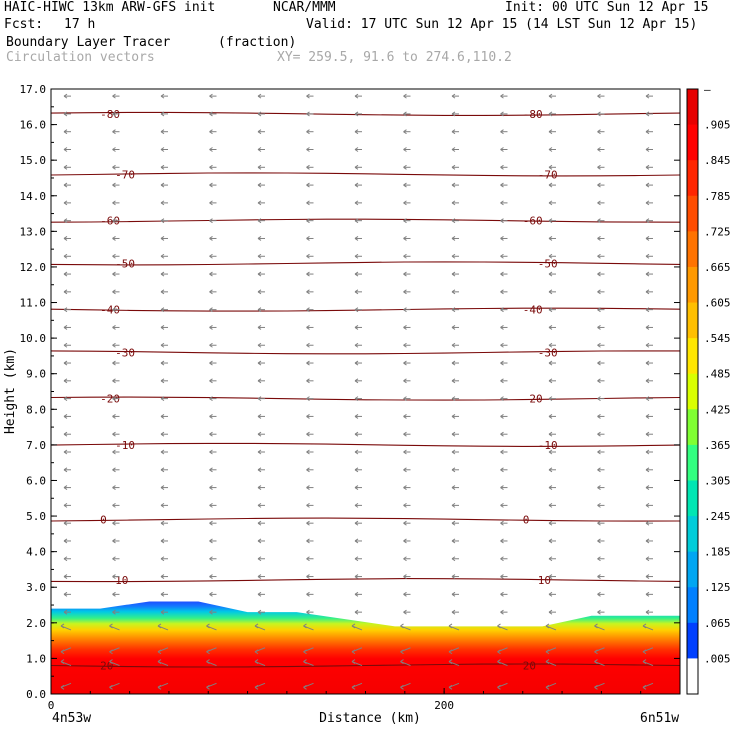 The image size is (740, 740). What do you see at coordinates (125, 352) in the screenshot?
I see `contour-label: -30` at bounding box center [125, 352].